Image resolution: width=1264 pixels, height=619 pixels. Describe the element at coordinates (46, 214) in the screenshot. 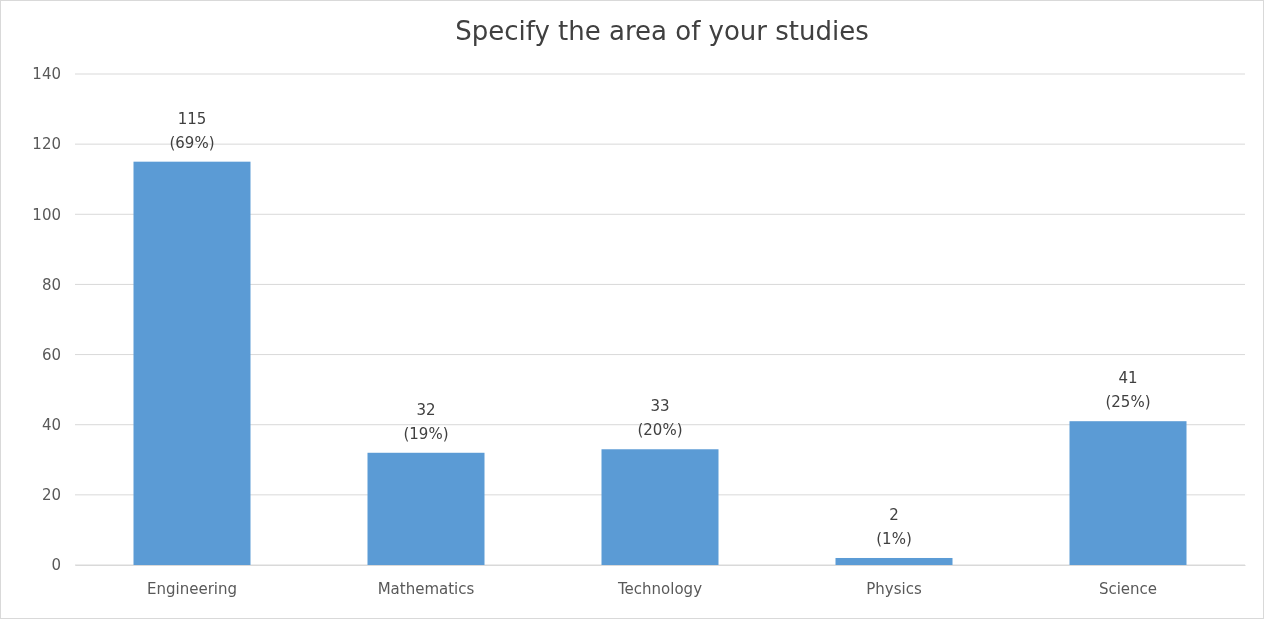

I see `y-tick-label: 100` at that location.